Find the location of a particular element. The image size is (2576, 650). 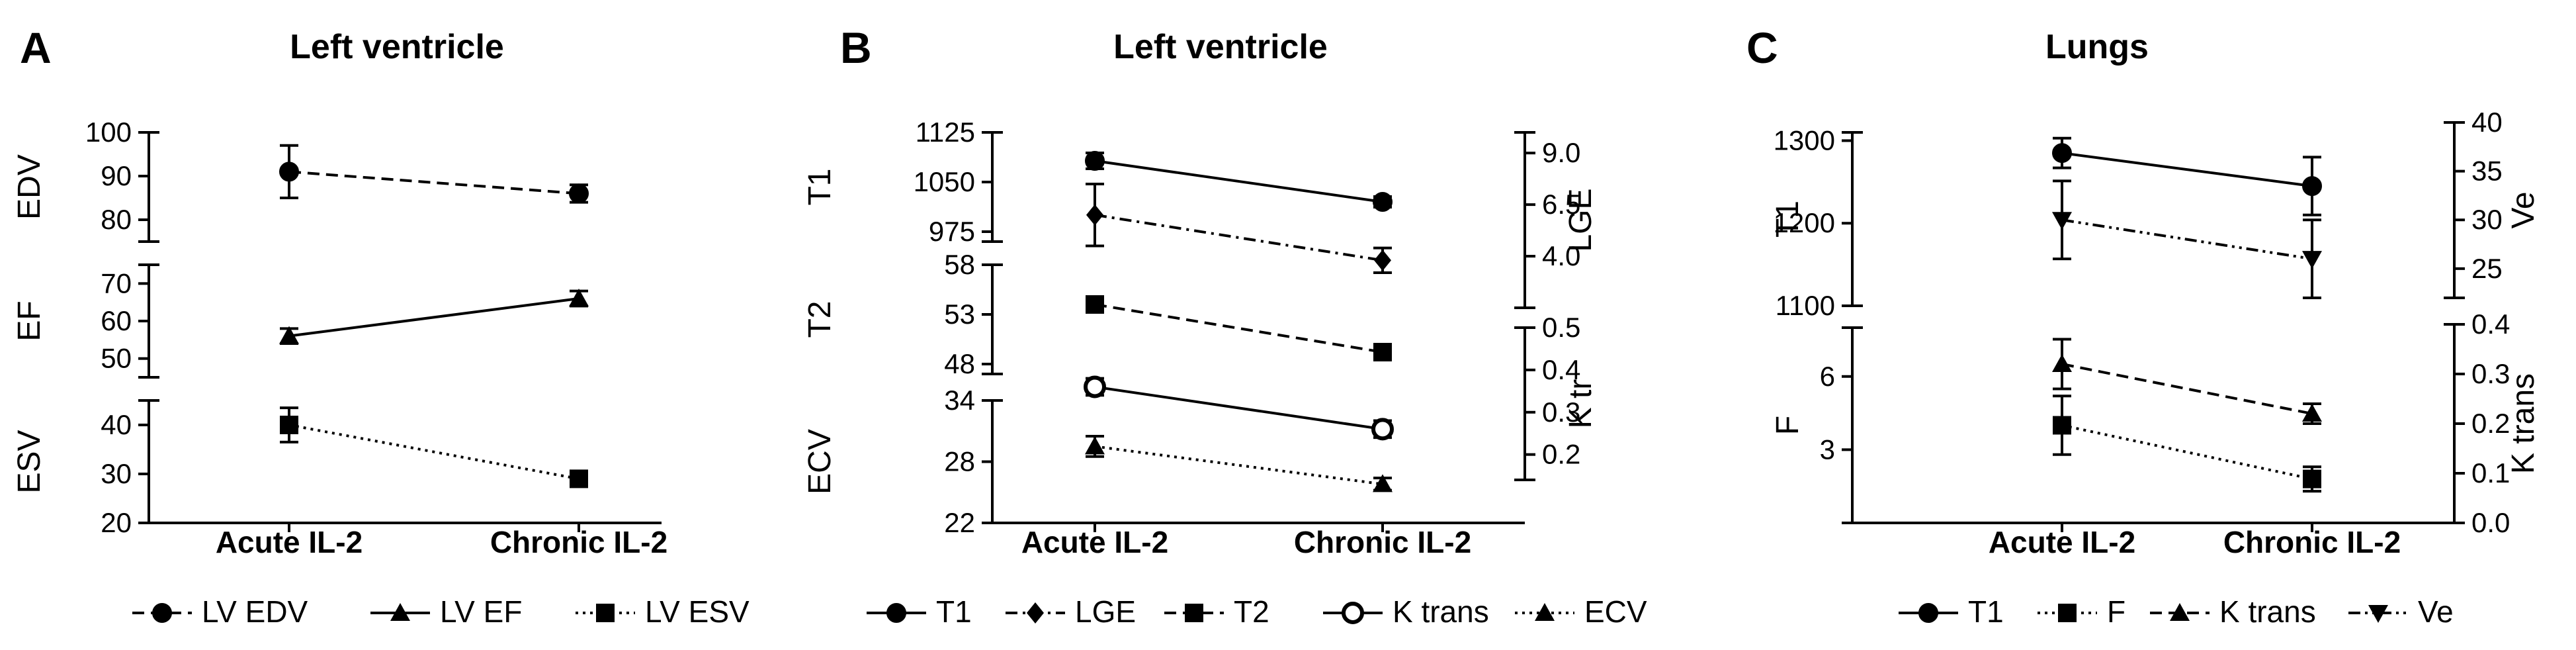

panel-letter: A is located at coordinates (36, 47).